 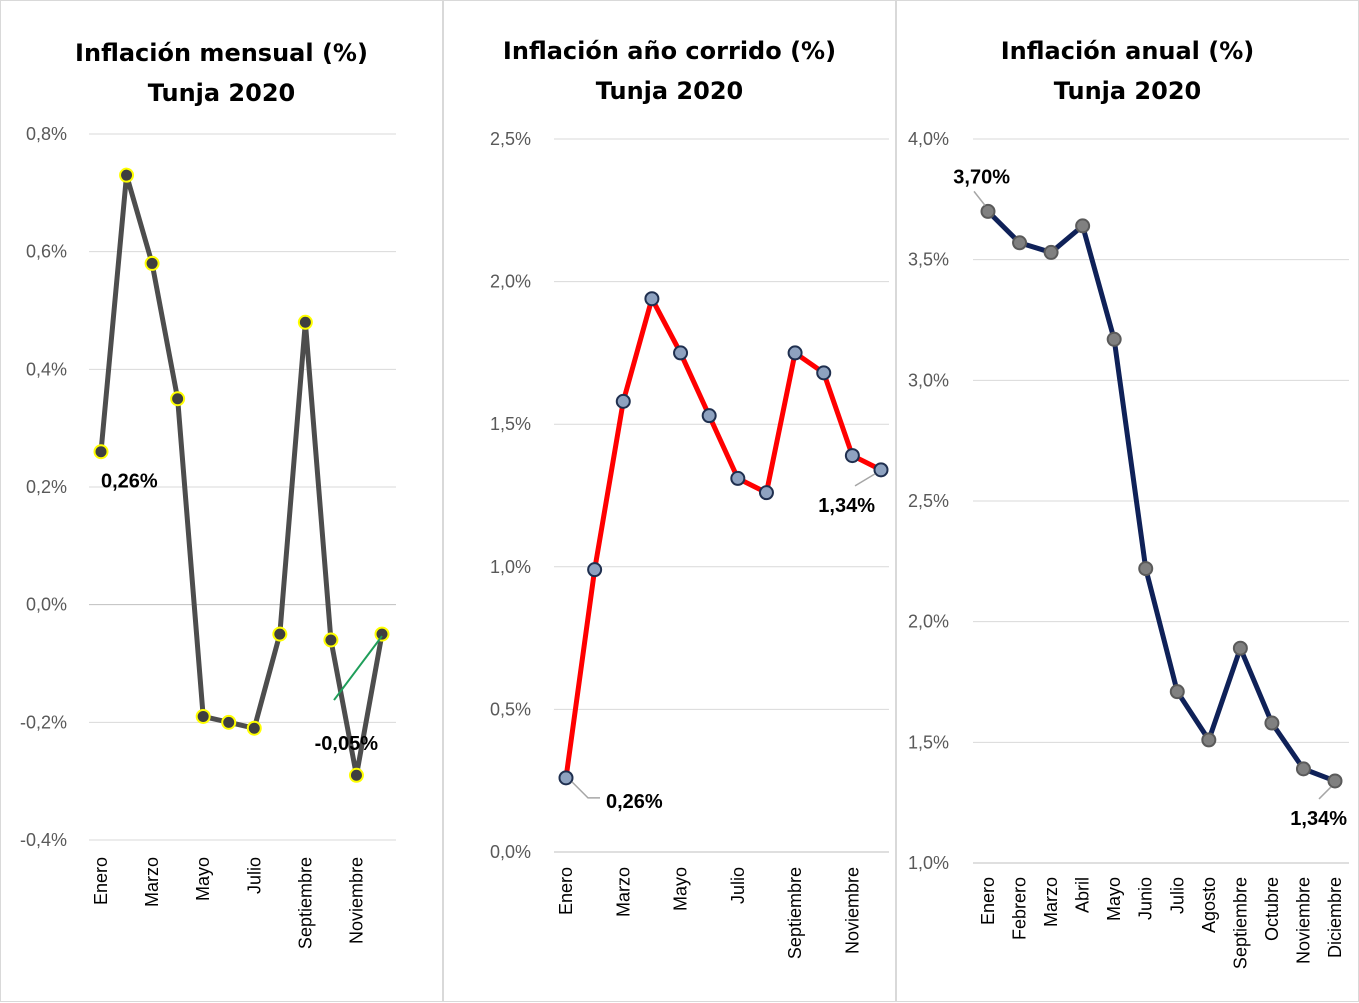 What do you see at coordinates (510, 852) in the screenshot?
I see `y-tick-label: 0,0%` at bounding box center [510, 852].